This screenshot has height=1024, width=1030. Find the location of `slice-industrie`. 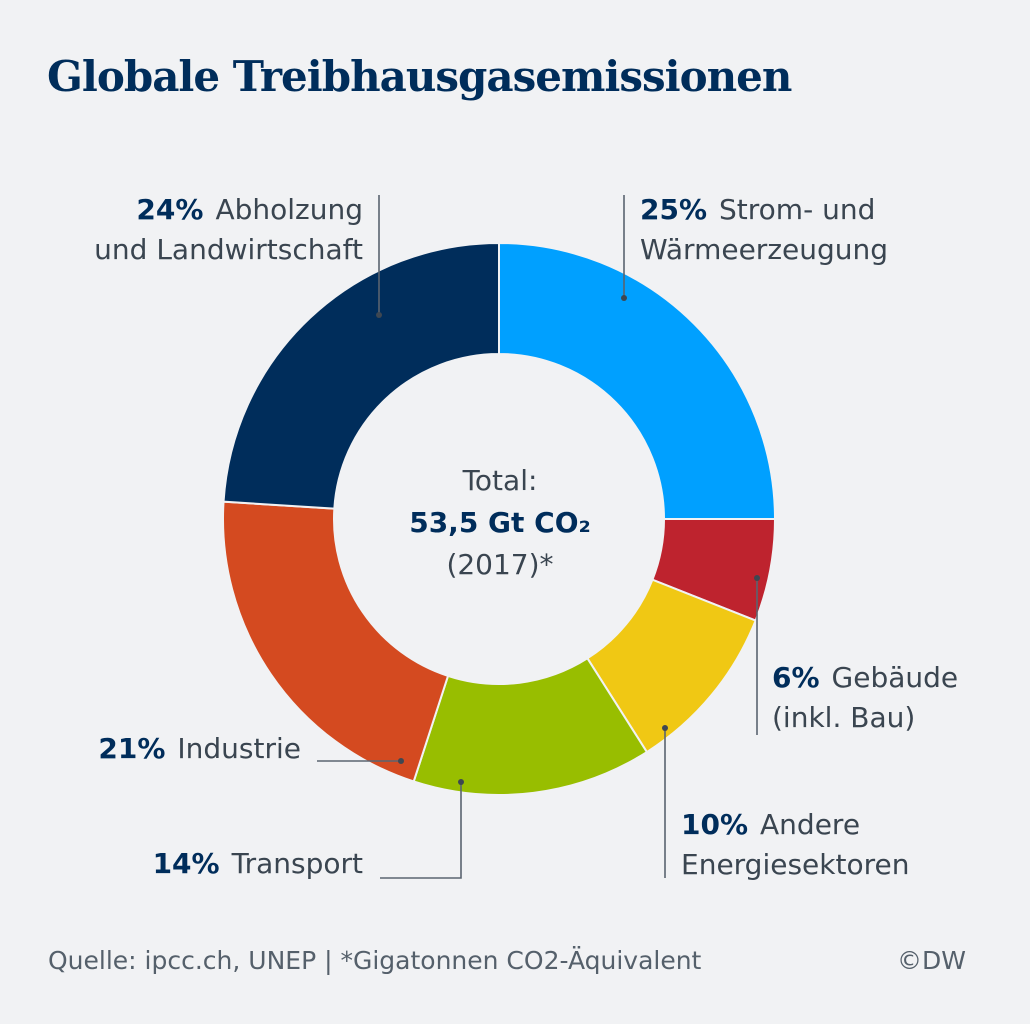

slice-industrie is located at coordinates (336, 641).